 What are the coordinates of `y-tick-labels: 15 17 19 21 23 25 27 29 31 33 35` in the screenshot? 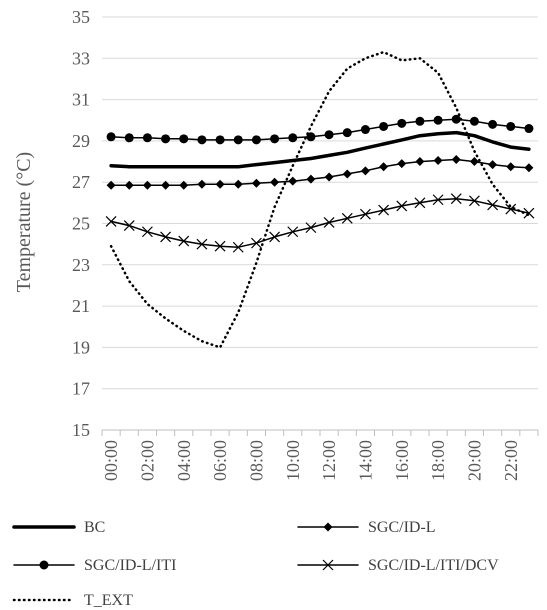 It's located at (81, 223).